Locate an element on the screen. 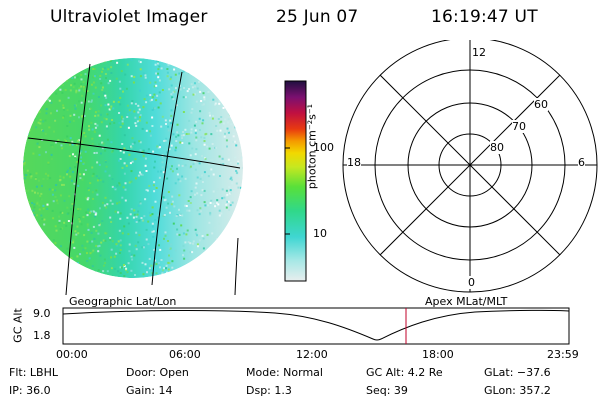 The image size is (600, 400). color-scale-gradient is located at coordinates (295, 181).